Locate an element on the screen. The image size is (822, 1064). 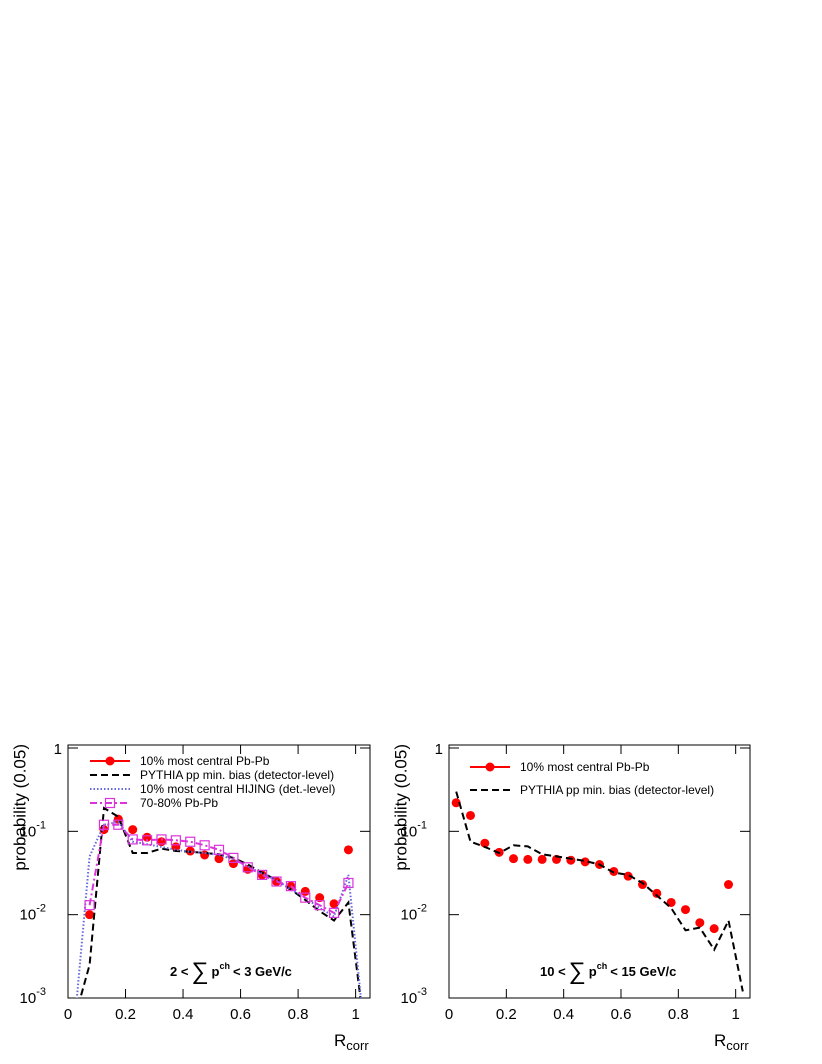
annotation: 10 < ∑ pch < 15 GeV/c is located at coordinates (608, 971).